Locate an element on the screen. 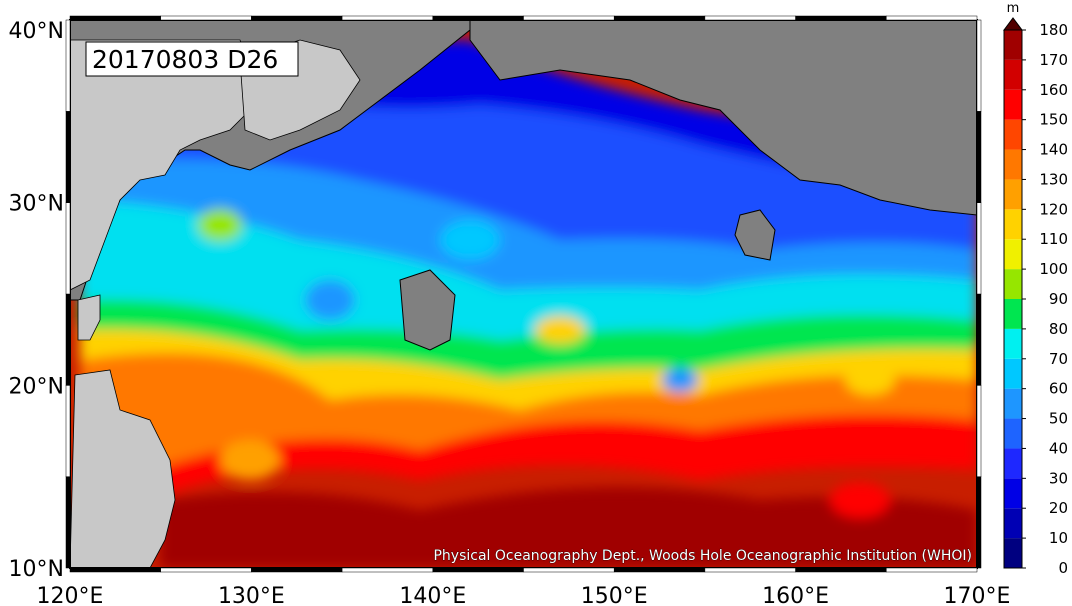  colorbar-tick-label: 150 is located at coordinates (1053, 120).